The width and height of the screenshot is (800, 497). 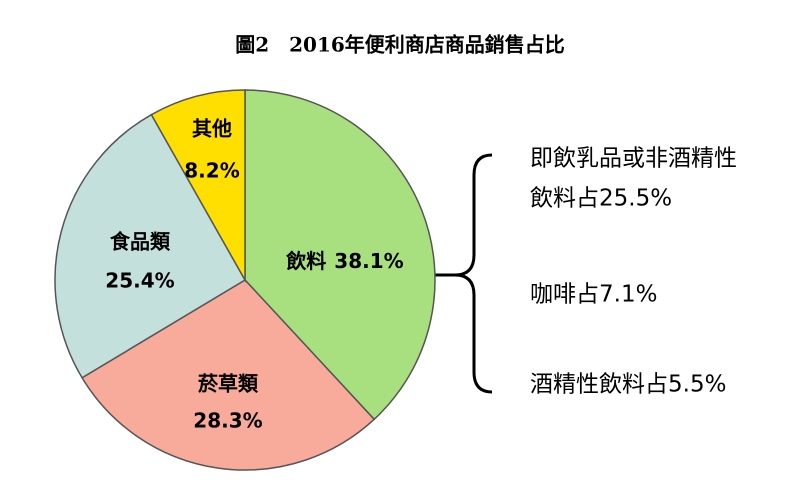 What do you see at coordinates (227, 421) in the screenshot?
I see `value-label: 28.3%` at bounding box center [227, 421].